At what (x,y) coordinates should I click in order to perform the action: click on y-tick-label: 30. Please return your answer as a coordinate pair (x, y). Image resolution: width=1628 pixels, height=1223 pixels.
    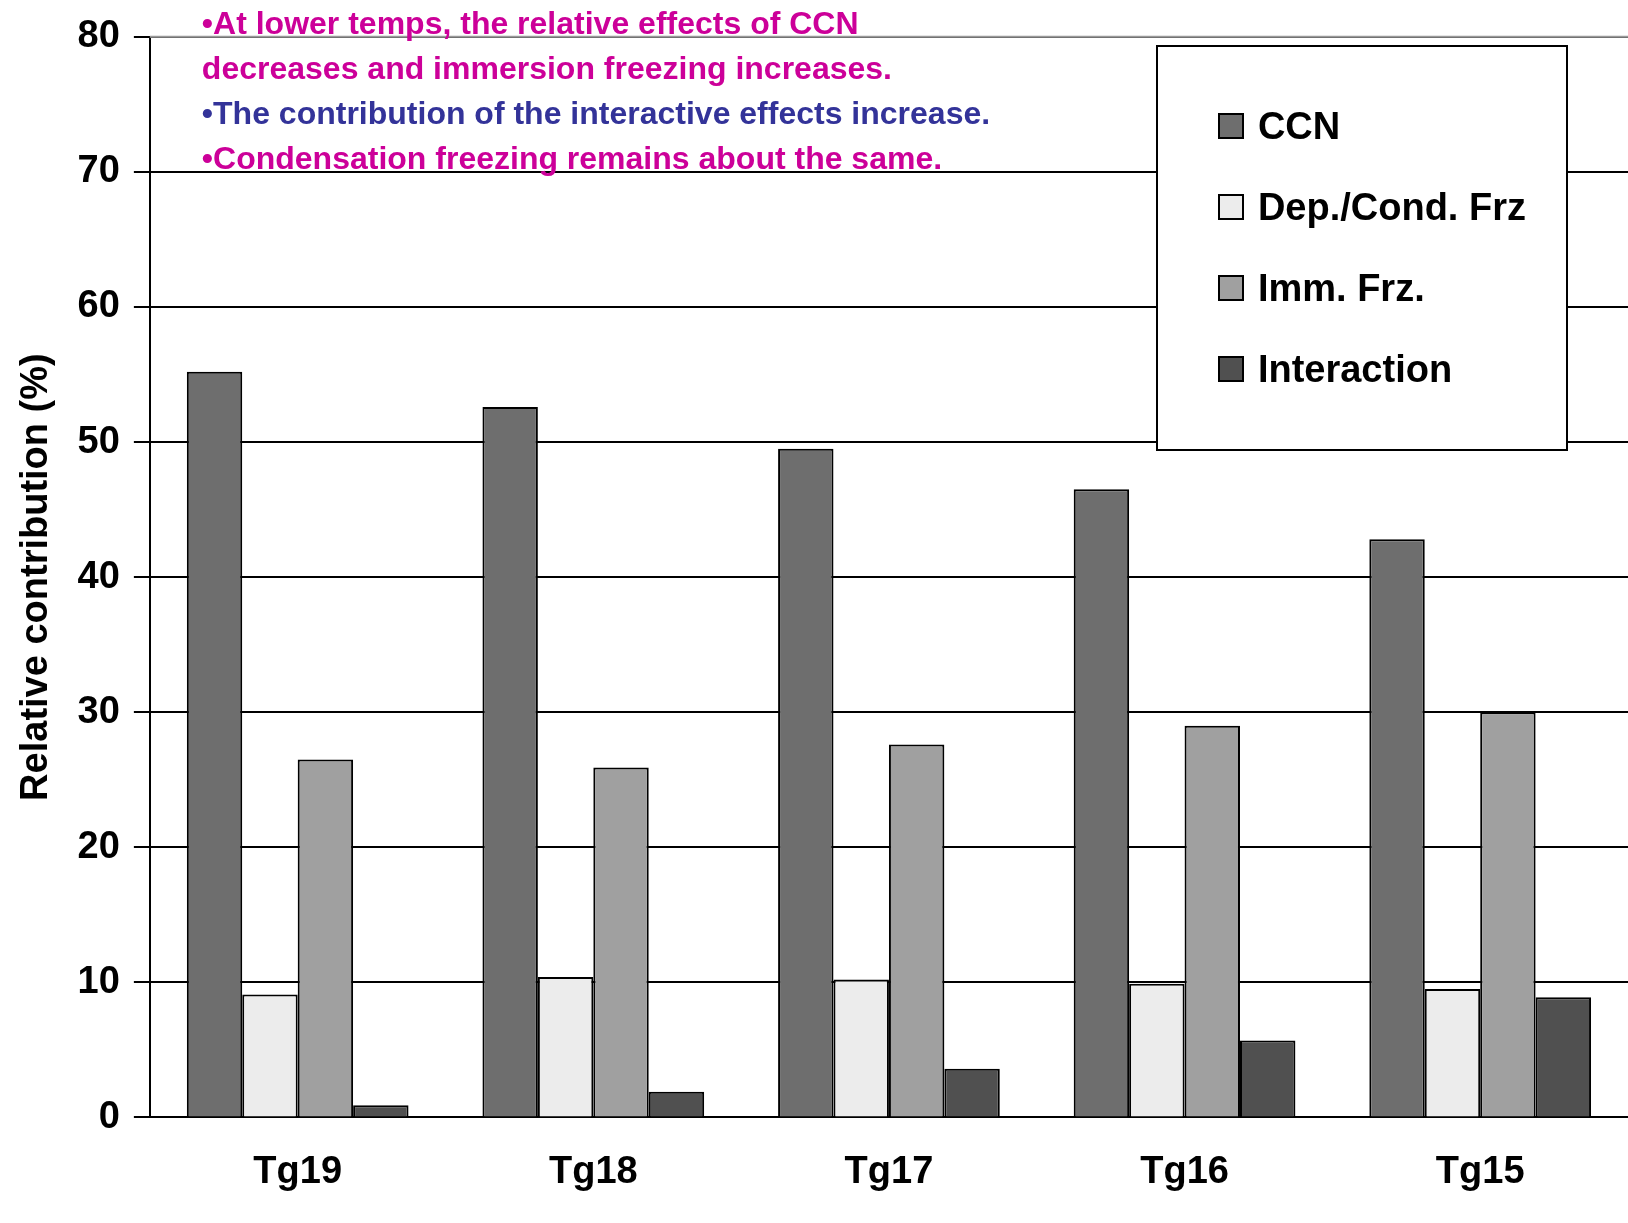
    Looking at the image, I should click on (98, 709).